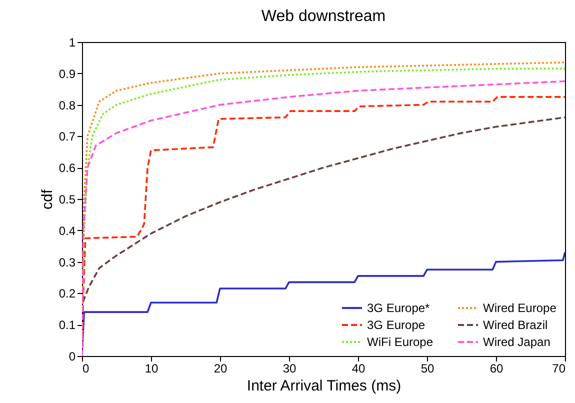 This screenshot has width=575, height=403. Describe the element at coordinates (323, 16) in the screenshot. I see `chart-title: Web downstream` at that location.